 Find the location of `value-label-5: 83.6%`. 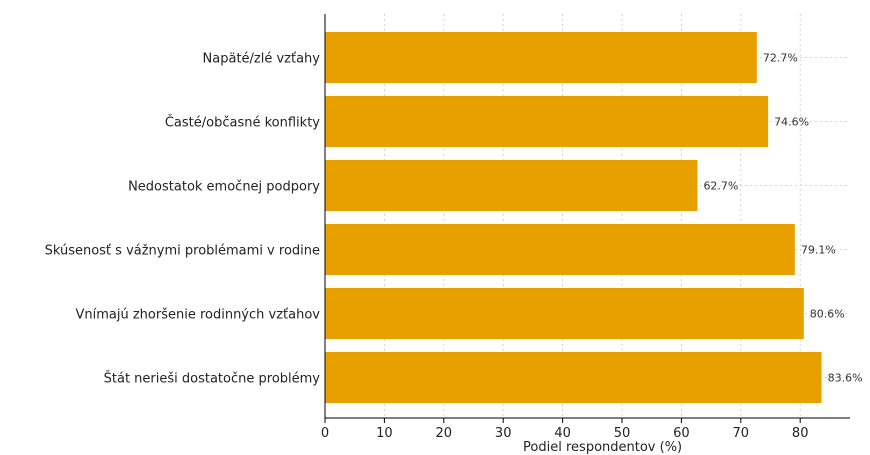

value-label-5: 83.6% is located at coordinates (845, 378).